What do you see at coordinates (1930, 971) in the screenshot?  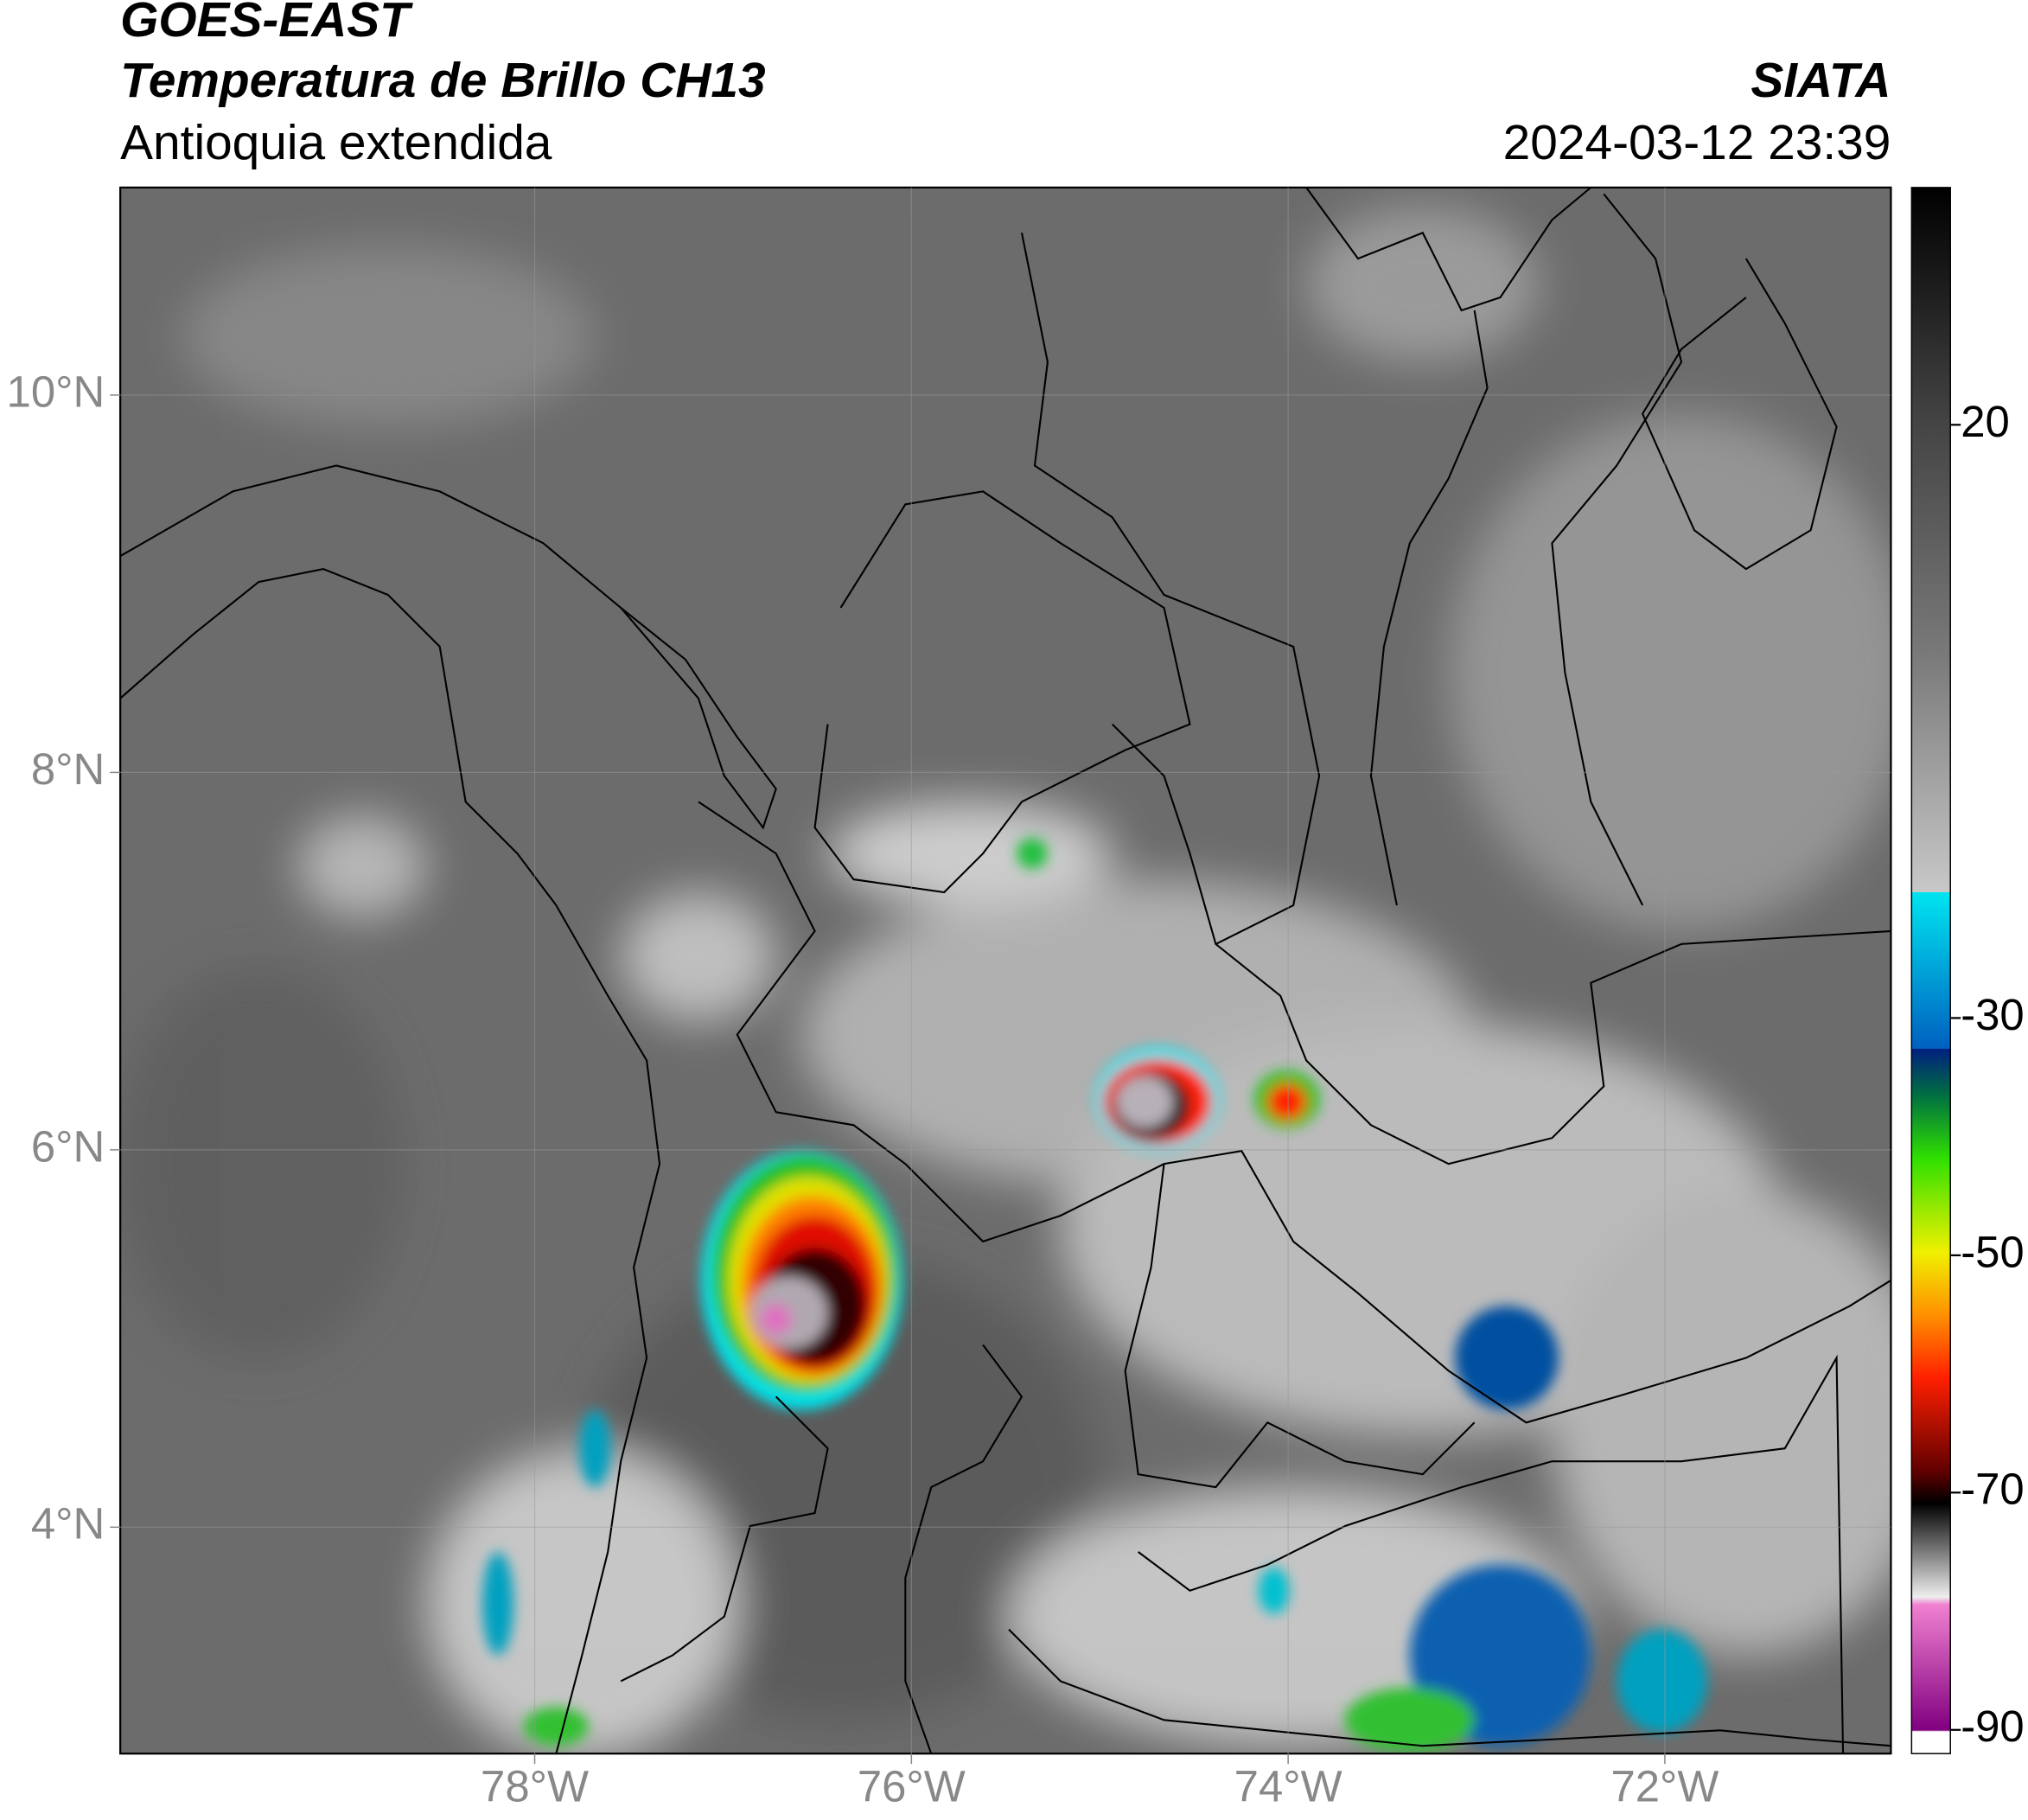 I see `colorbar` at bounding box center [1930, 971].